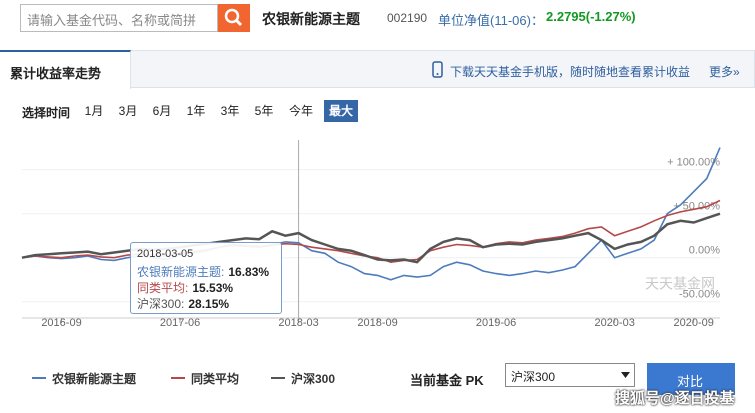 The width and height of the screenshot is (755, 413). Describe the element at coordinates (162, 111) in the screenshot. I see `range-option: 6月` at that location.